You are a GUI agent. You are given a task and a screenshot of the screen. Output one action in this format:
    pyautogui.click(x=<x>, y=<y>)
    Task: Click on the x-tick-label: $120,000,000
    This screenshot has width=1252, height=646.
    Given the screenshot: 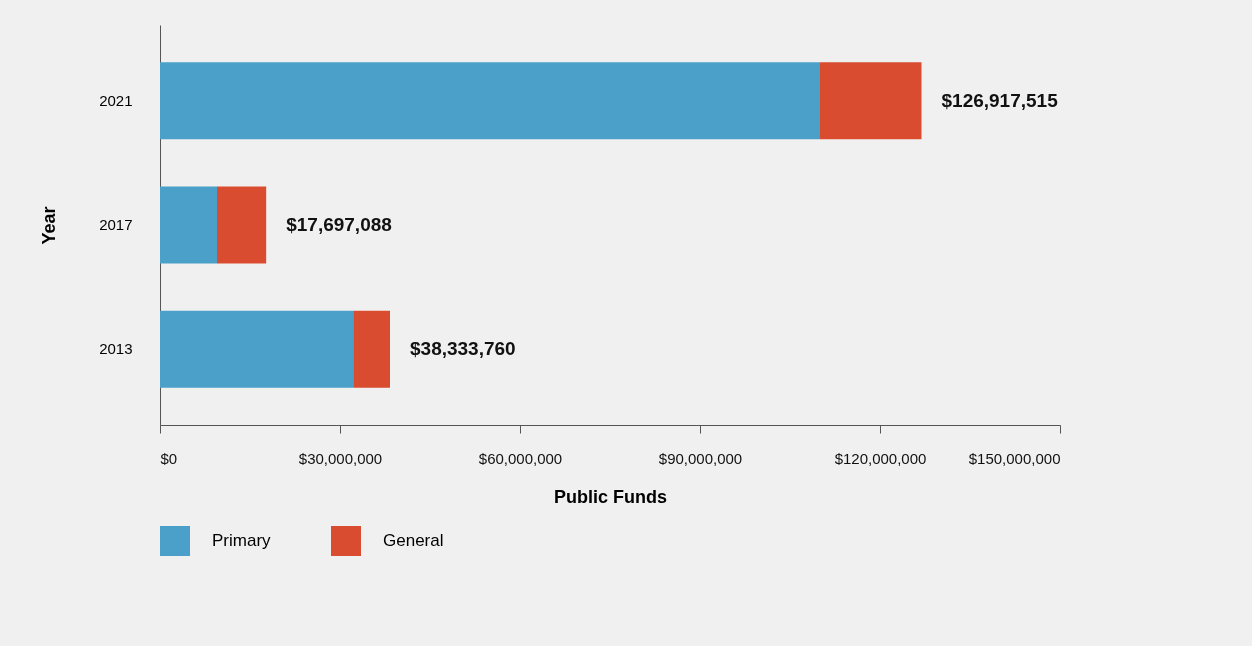 What is the action you would take?
    pyautogui.click(x=880, y=458)
    